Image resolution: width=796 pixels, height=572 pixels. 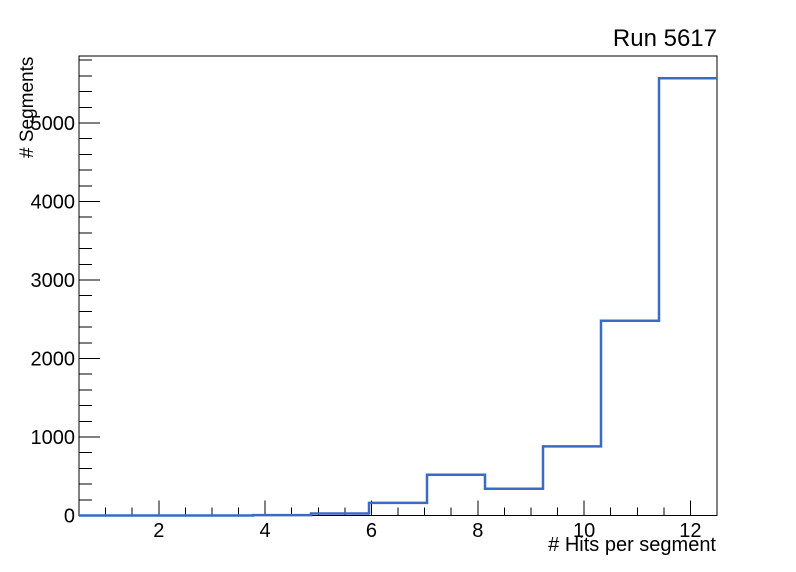 What do you see at coordinates (158, 531) in the screenshot?
I see `x-tick-label: 2` at bounding box center [158, 531].